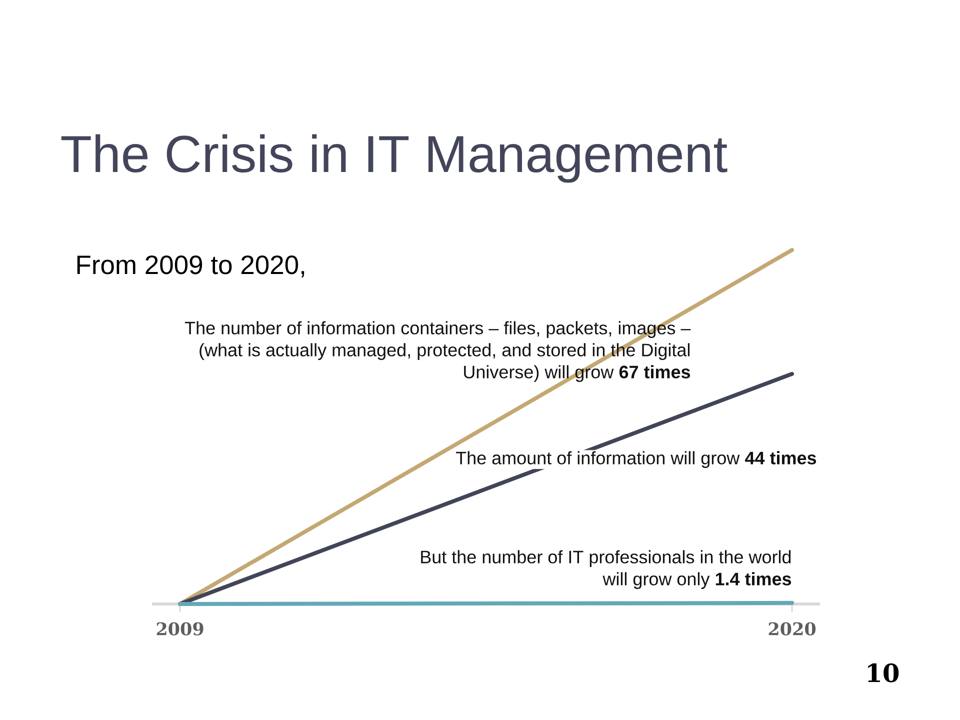  Describe the element at coordinates (190, 266) in the screenshot. I see `chart-subtitle: From 2009 to 2020,` at that location.